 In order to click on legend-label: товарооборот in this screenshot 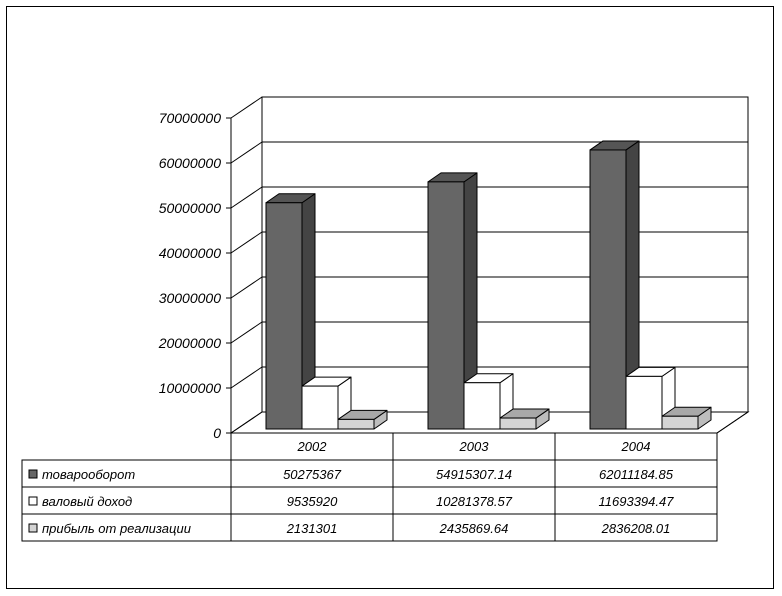, I will do `click(88, 474)`.